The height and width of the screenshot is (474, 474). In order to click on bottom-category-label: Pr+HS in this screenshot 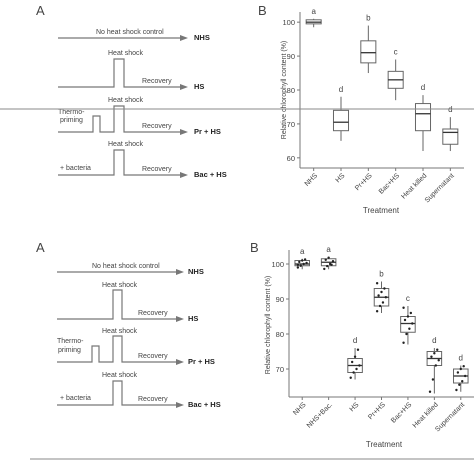, I will do `click(377, 411)`.